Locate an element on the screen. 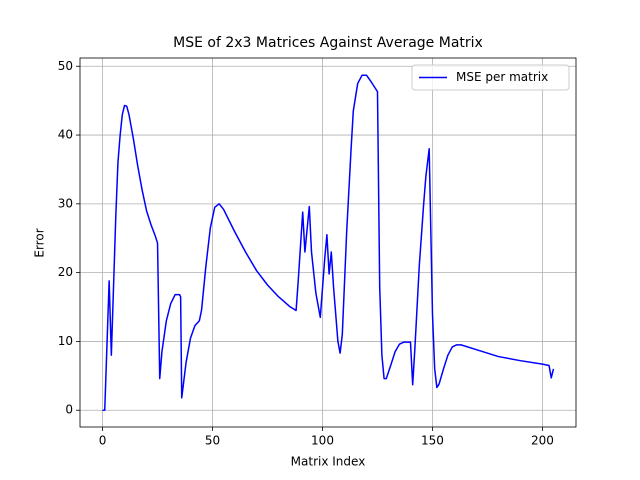  x-tick-label: 200 is located at coordinates (542, 441).